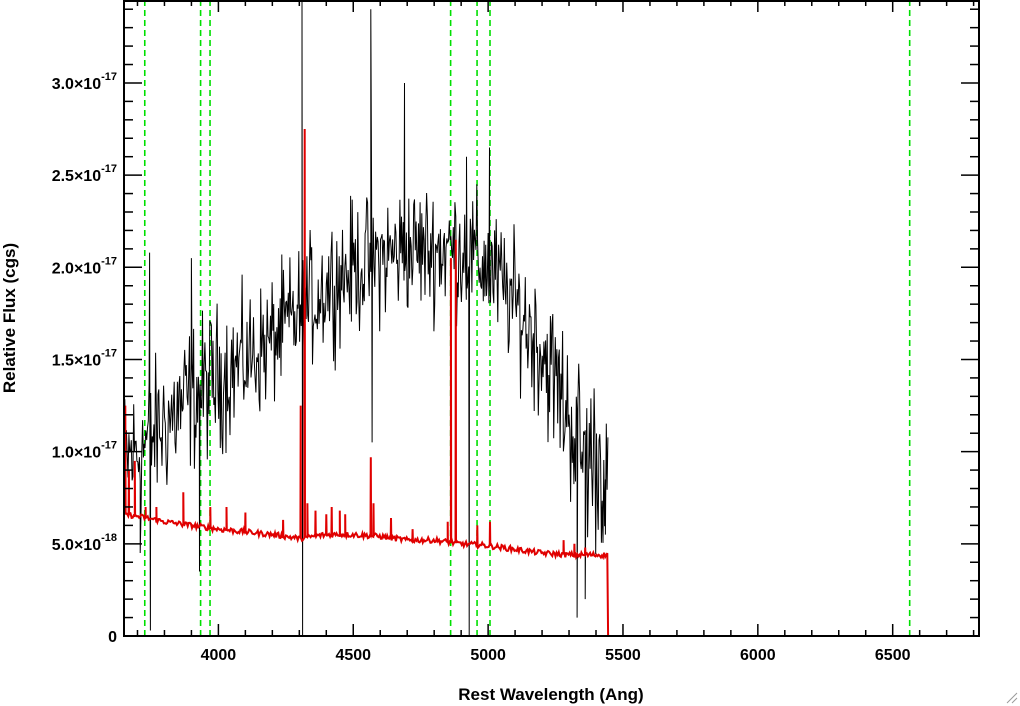  What do you see at coordinates (353, 655) in the screenshot?
I see `x-tick-label: 4500` at bounding box center [353, 655].